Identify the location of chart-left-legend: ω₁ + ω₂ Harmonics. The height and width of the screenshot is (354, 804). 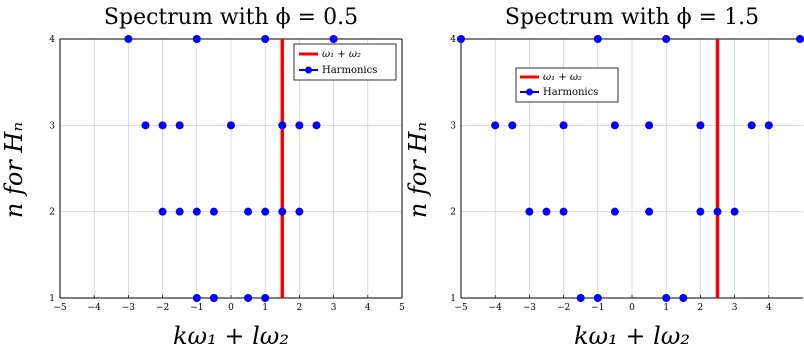
(345, 62).